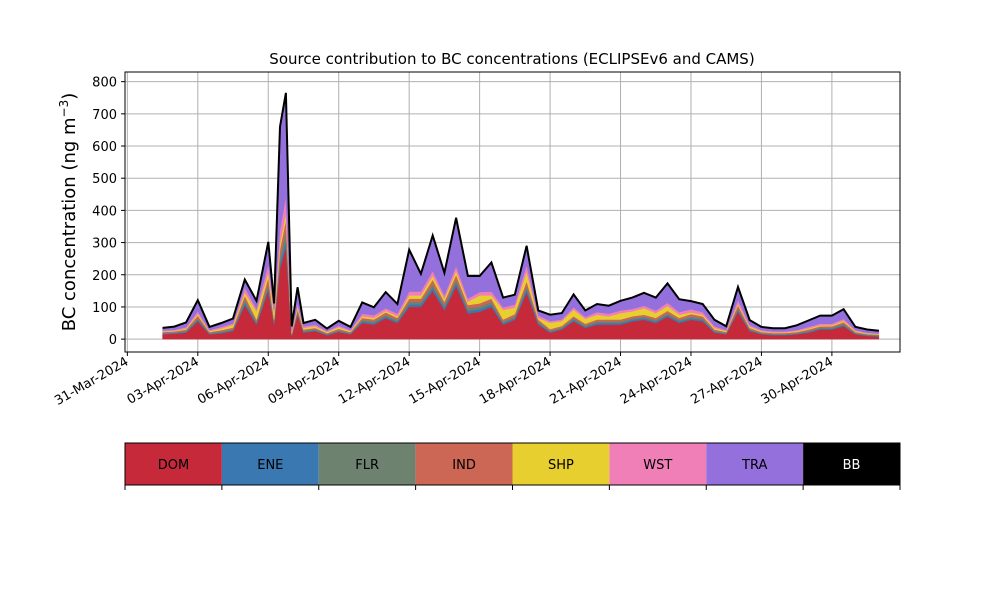  What do you see at coordinates (104, 179) in the screenshot?
I see `y-tick-label: 500` at bounding box center [104, 179].